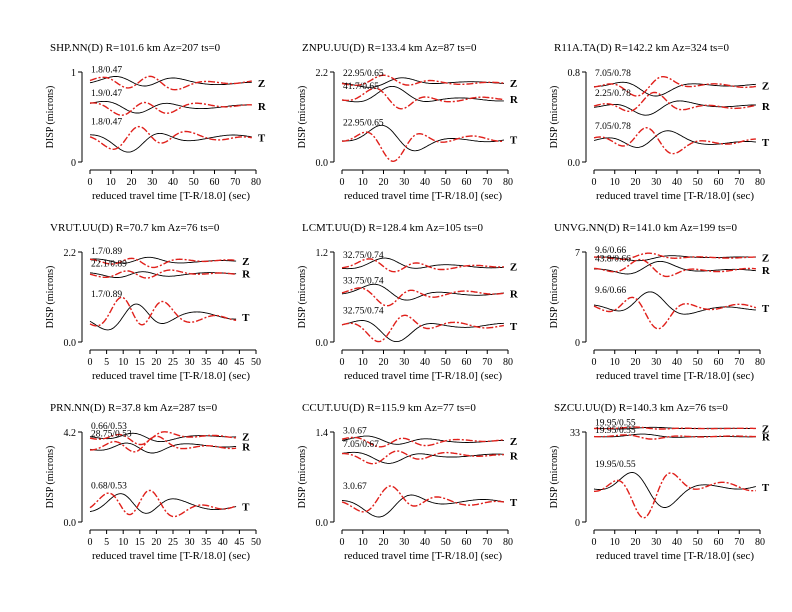 The width and height of the screenshot is (792, 612). What do you see at coordinates (322, 433) in the screenshot?
I see `y-tick-label: 1.4` at bounding box center [322, 433].